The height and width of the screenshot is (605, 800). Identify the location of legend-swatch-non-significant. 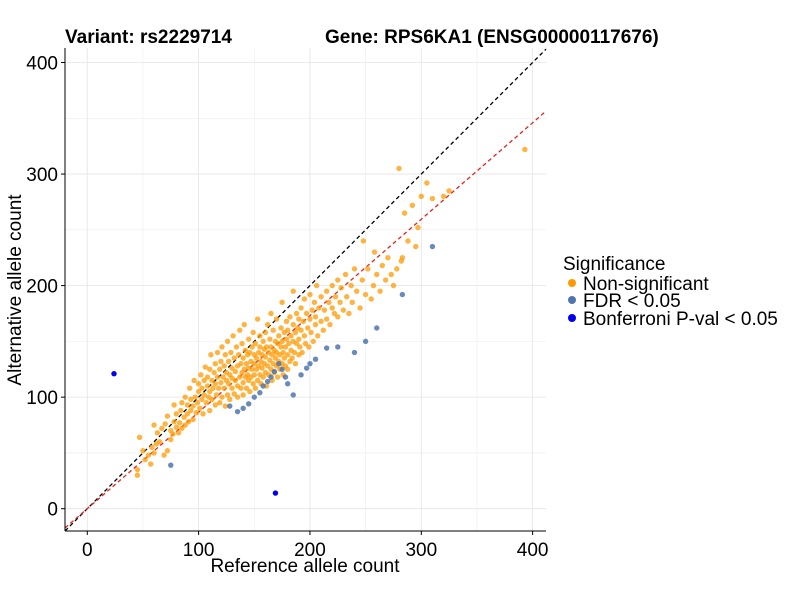
(572, 283).